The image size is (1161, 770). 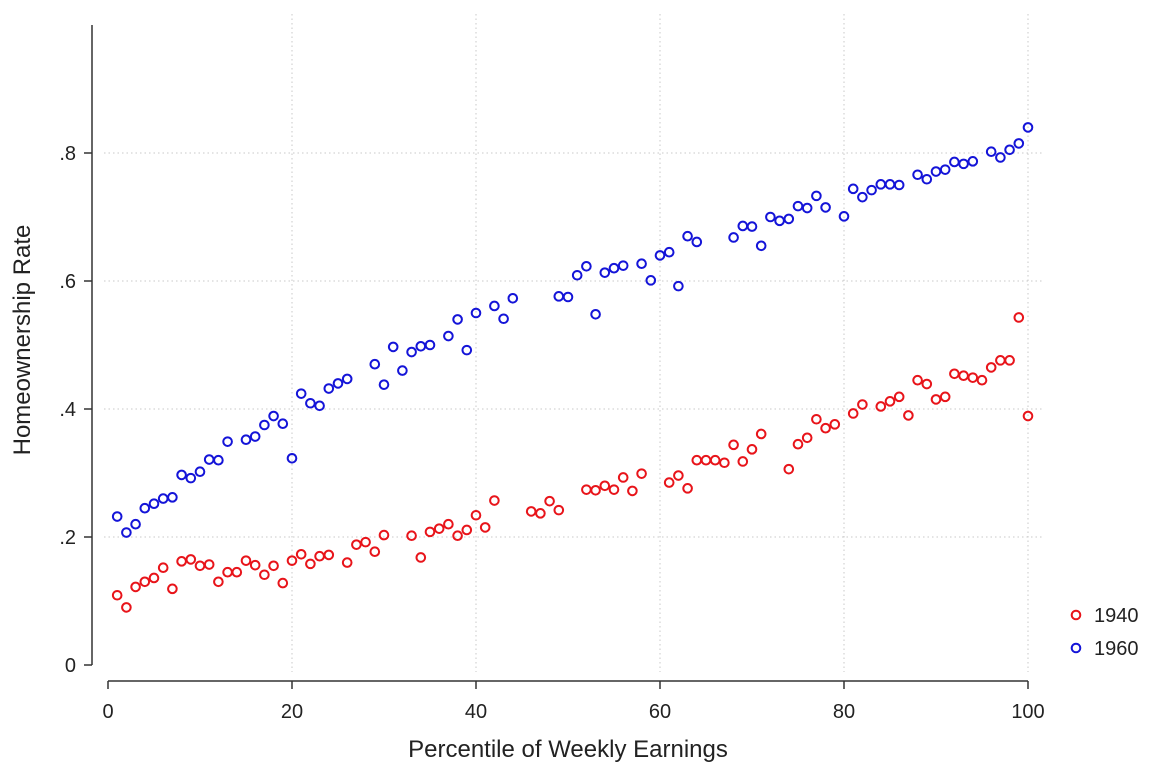 What do you see at coordinates (660, 712) in the screenshot?
I see `x-tick-label: 60` at bounding box center [660, 712].